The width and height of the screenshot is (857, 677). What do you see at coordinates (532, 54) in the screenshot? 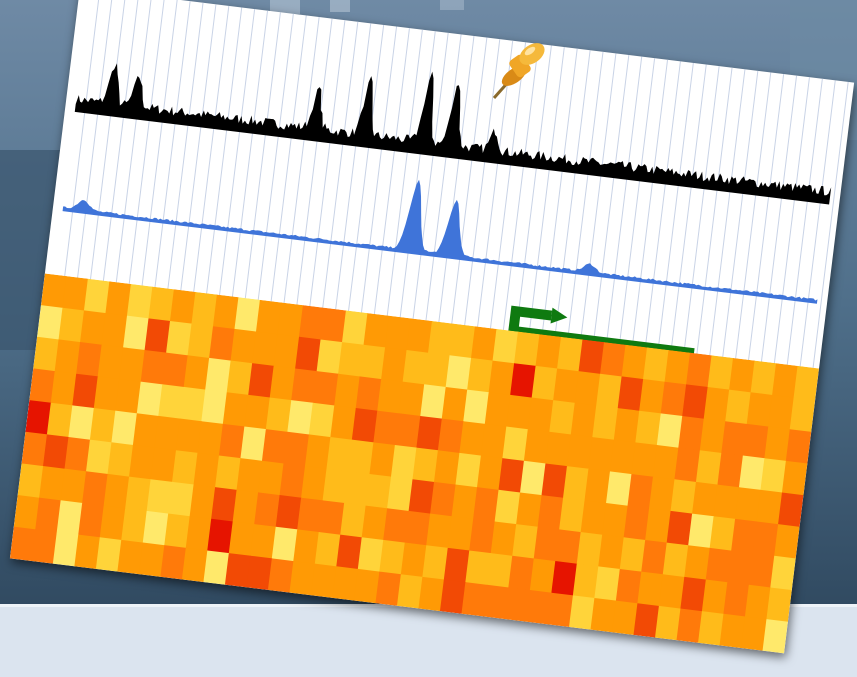
I see `pin-head` at bounding box center [532, 54].